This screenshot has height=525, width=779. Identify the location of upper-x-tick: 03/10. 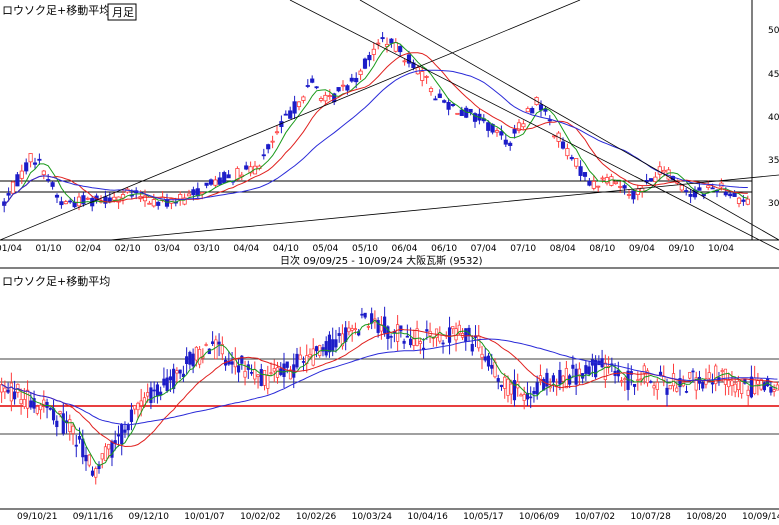
(207, 249).